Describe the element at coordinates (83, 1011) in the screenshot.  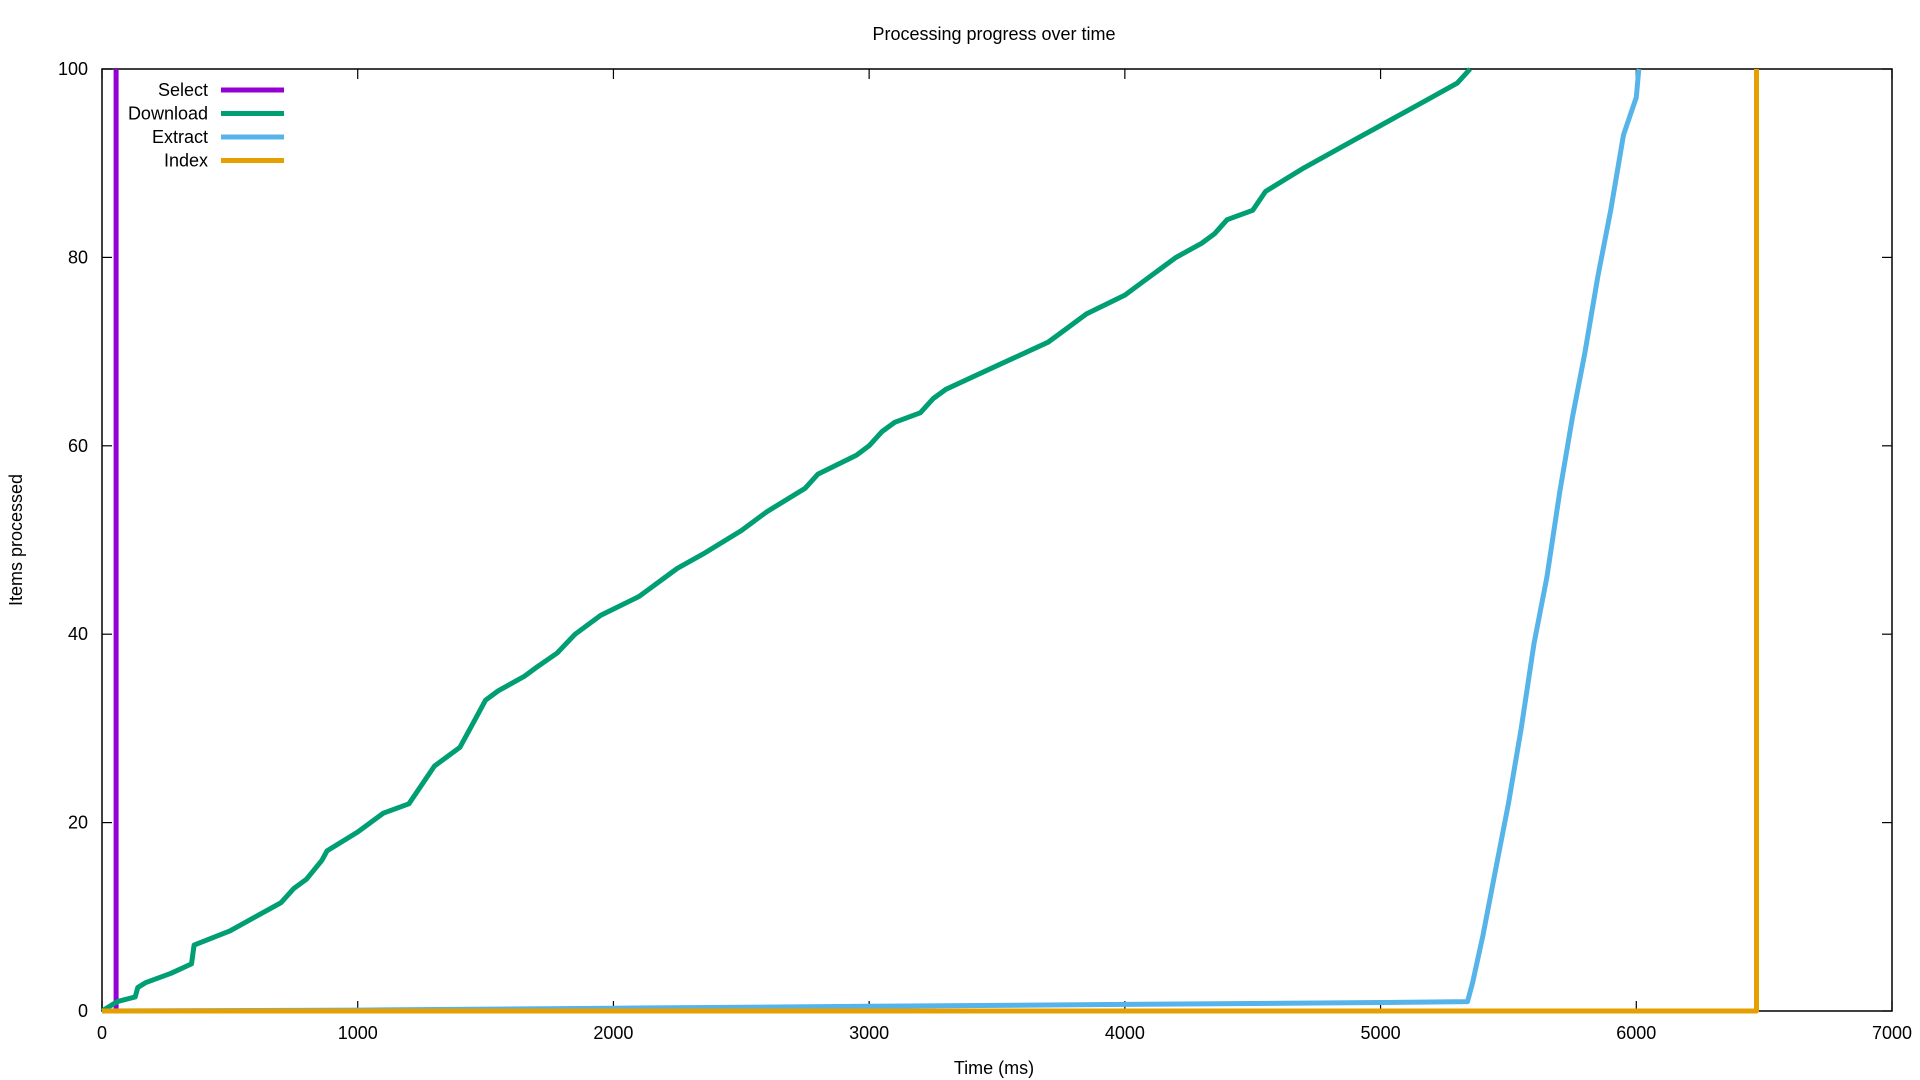
I see `y-tick-label: 0` at that location.